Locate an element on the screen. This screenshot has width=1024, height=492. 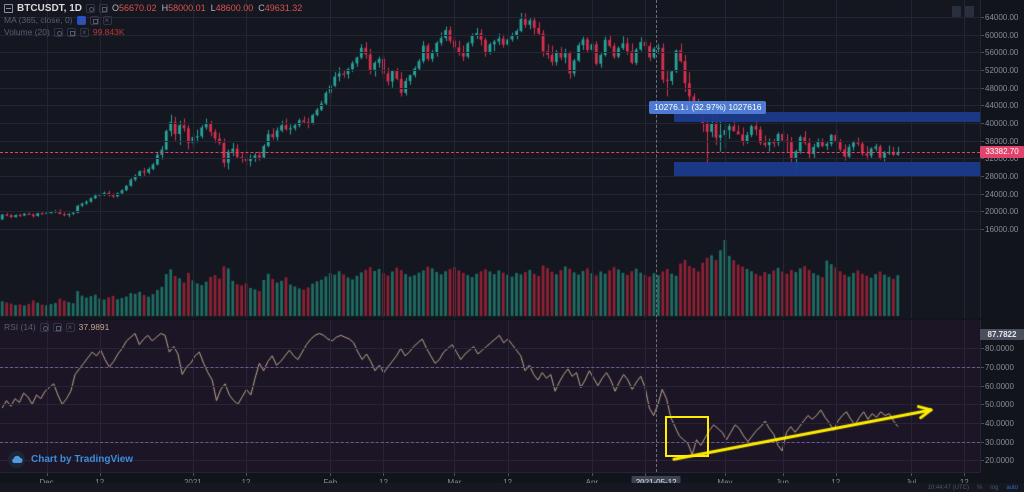
status-time: 10:44:47 (UTC) is located at coordinates (948, 487).